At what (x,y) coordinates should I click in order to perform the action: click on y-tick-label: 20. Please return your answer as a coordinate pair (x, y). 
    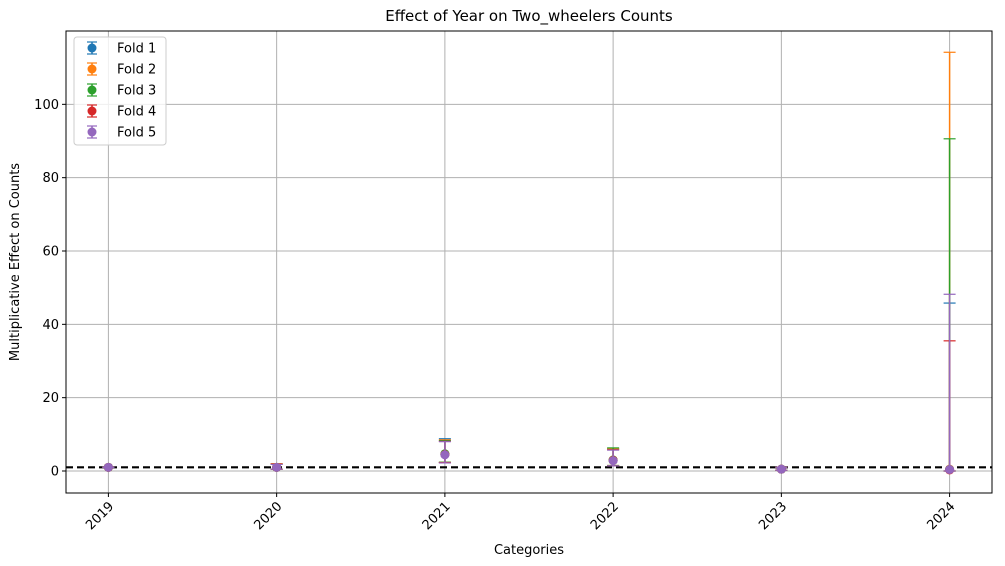
    Looking at the image, I should click on (50, 398).